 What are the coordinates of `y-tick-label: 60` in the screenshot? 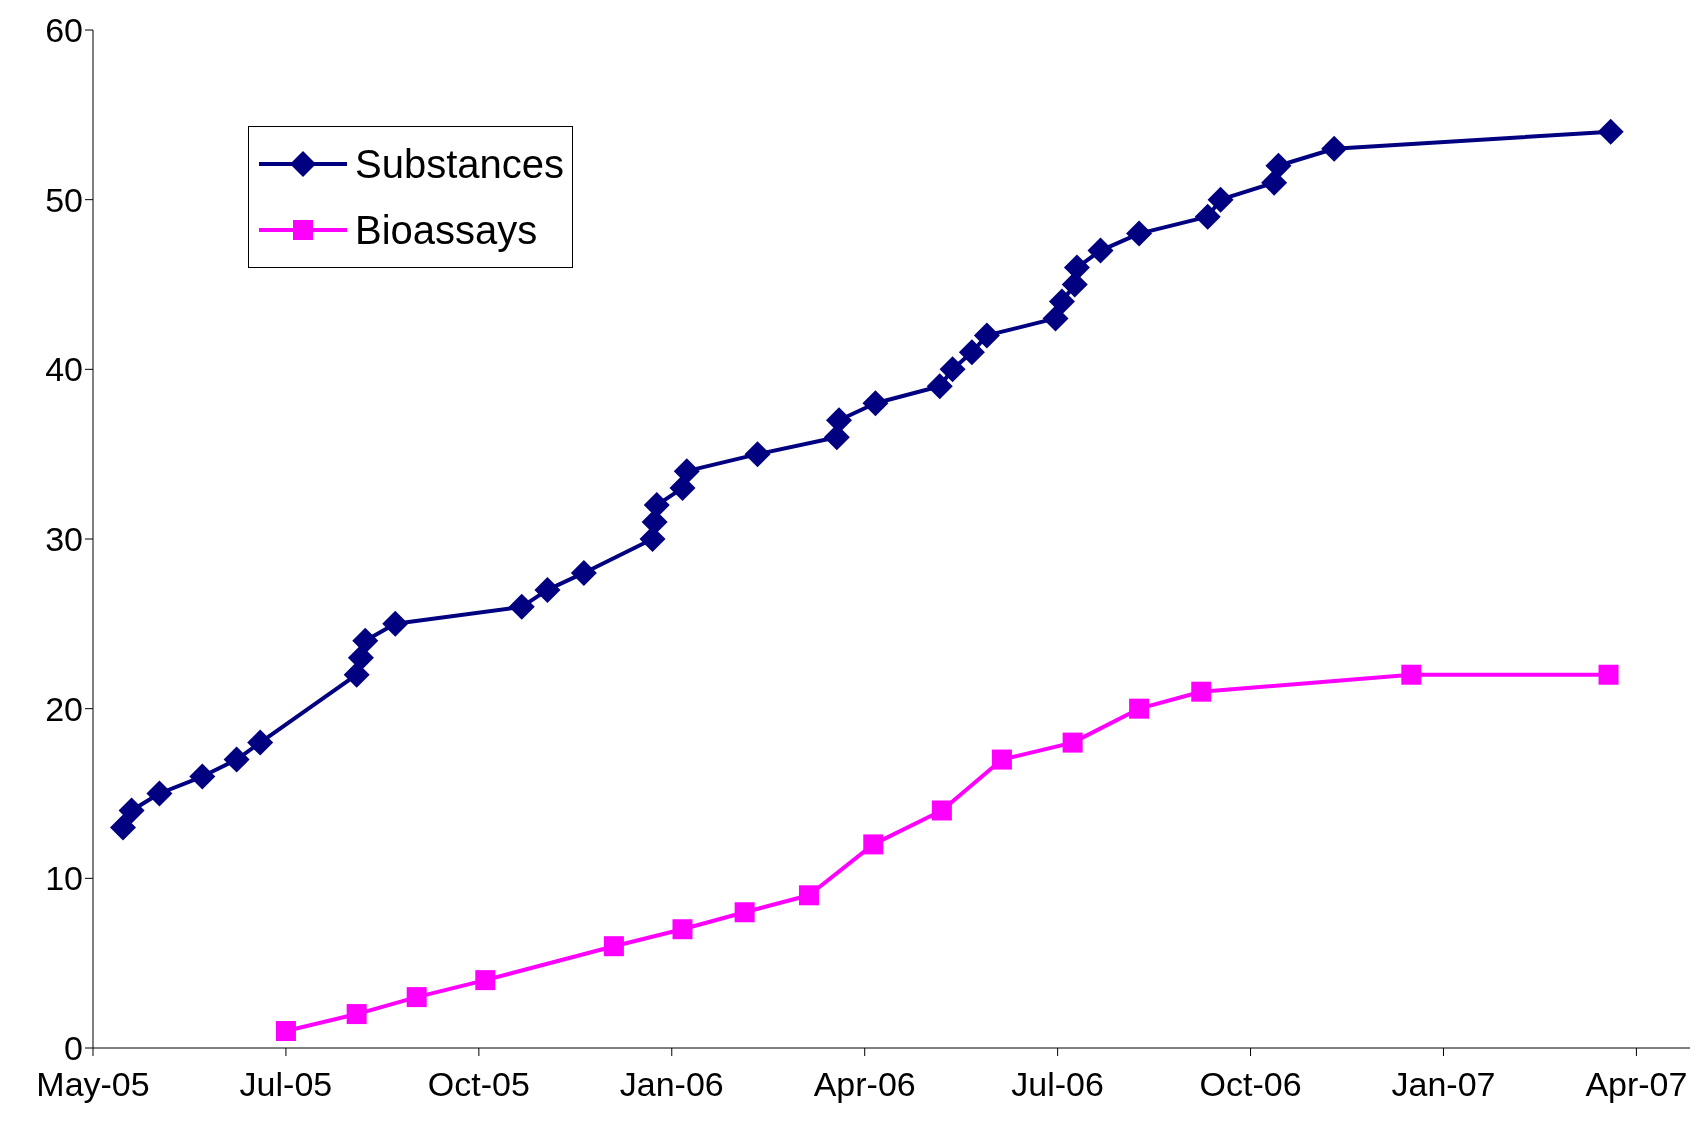 It's located at (64, 30).